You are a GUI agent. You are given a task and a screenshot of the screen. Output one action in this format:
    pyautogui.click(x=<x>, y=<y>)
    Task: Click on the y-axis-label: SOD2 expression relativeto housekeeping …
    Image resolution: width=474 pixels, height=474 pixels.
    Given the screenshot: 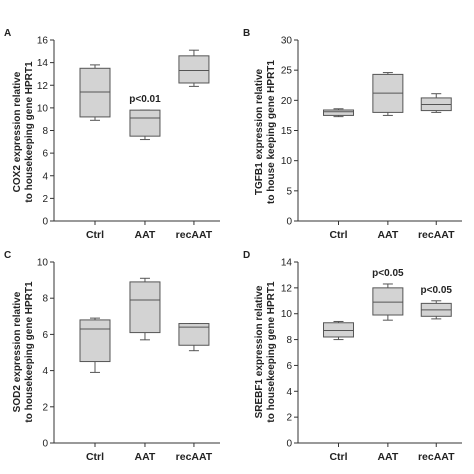 What is the action you would take?
    pyautogui.click(x=23, y=352)
    